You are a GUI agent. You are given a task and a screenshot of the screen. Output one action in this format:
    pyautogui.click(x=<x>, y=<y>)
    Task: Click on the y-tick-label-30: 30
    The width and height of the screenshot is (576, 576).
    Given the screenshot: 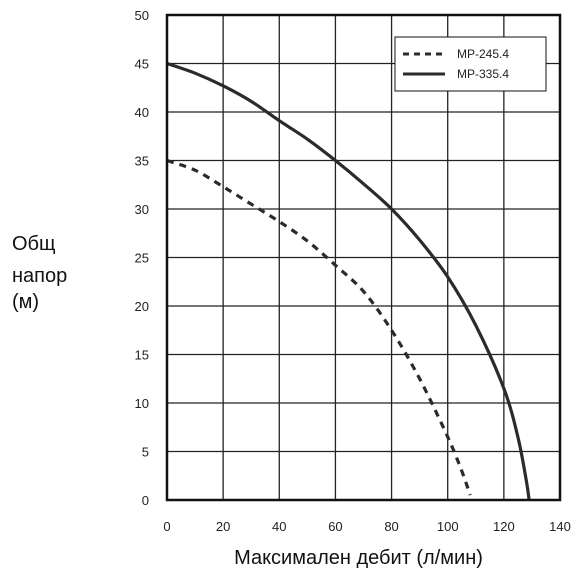 What is the action you would take?
    pyautogui.click(x=142, y=209)
    